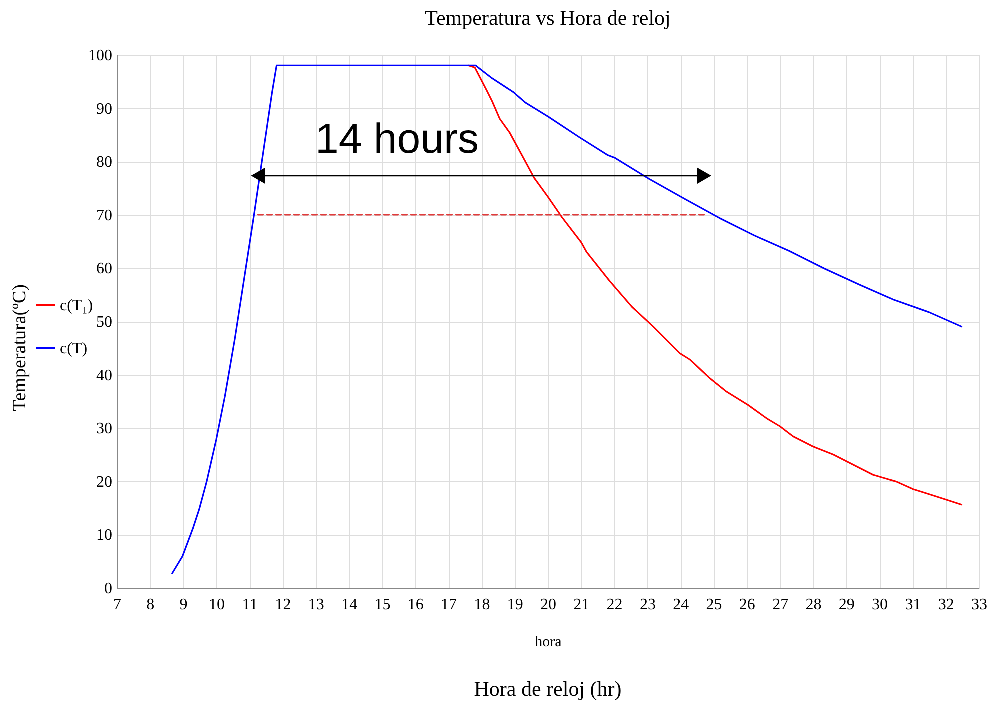 This screenshot has height=707, width=995. What do you see at coordinates (74, 349) in the screenshot?
I see `legend-label: c(T)` at bounding box center [74, 349].